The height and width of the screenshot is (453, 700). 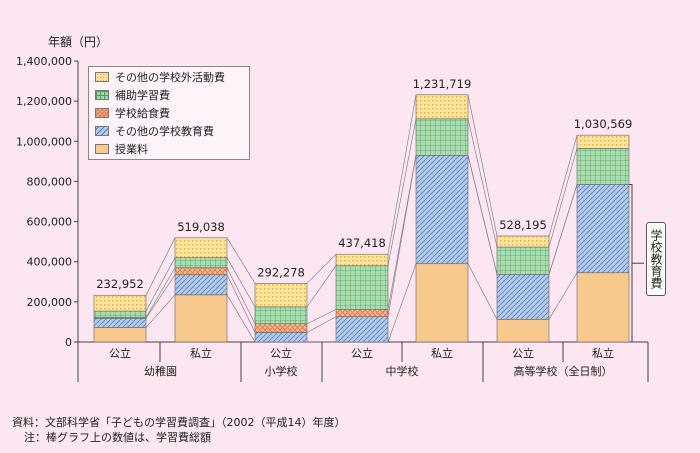 What do you see at coordinates (563, 371) in the screenshot?
I see `group-label: 高等学校（全日制）` at bounding box center [563, 371].